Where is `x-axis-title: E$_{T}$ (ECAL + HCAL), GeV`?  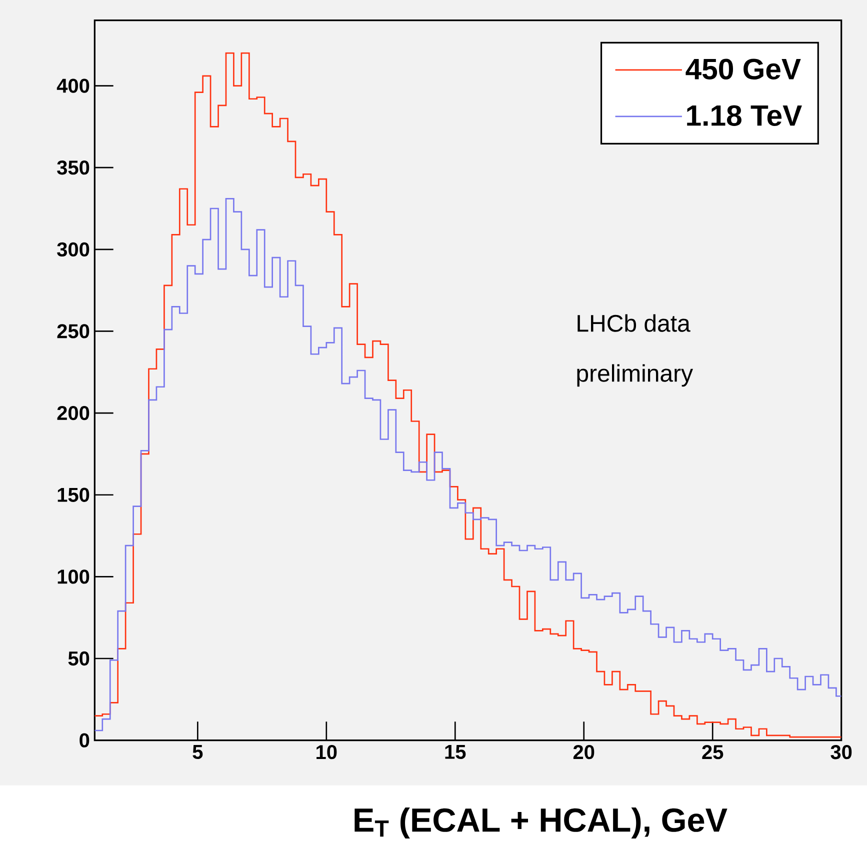 x-axis-title: E$_{T}$ (ECAL + HCAL), GeV is located at coordinates (541, 823).